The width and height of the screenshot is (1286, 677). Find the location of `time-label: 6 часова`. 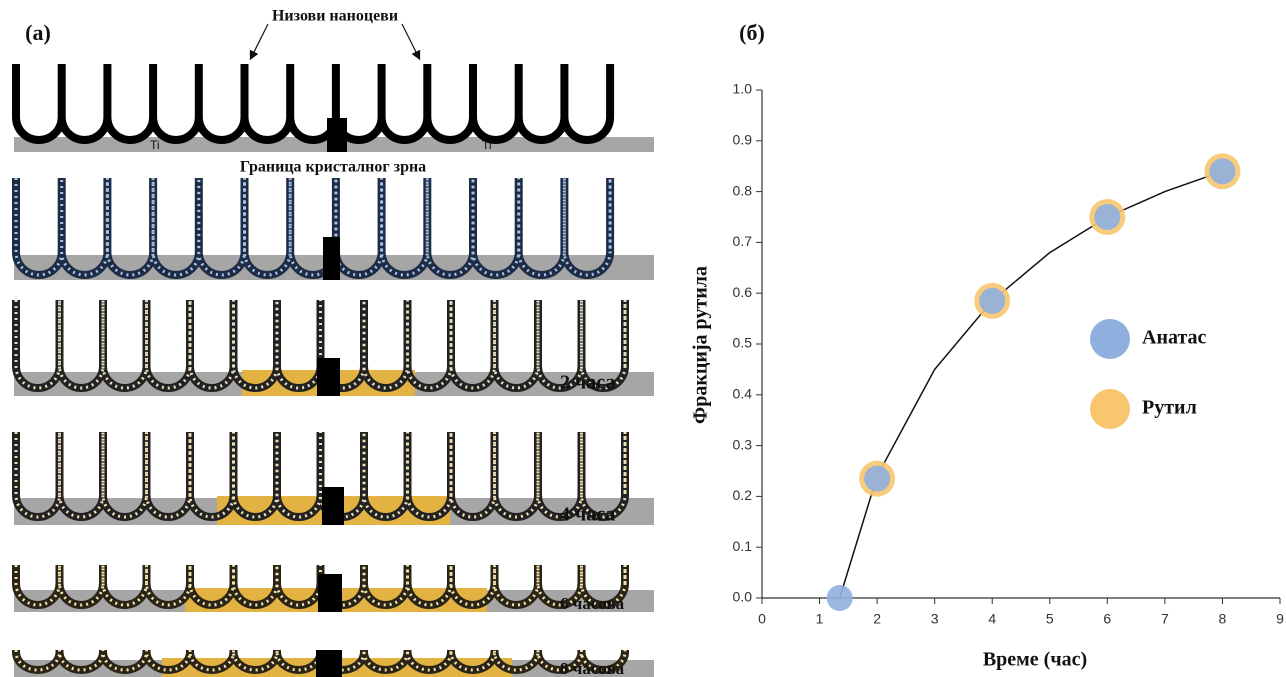

time-label: 6 часова is located at coordinates (592, 603).